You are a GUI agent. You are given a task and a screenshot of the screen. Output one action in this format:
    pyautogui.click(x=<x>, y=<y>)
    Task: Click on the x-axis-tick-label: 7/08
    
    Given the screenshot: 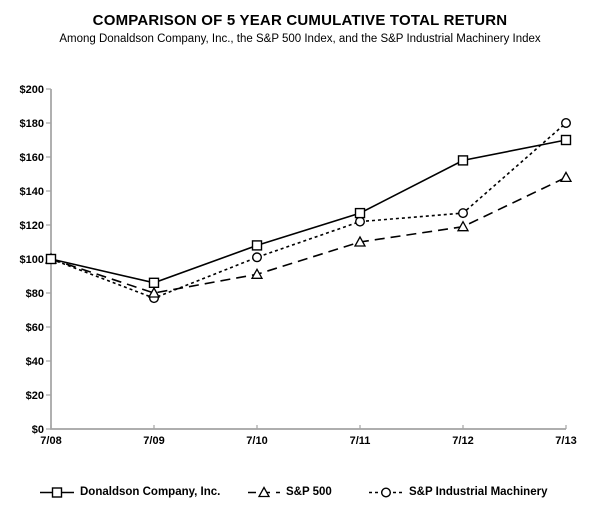 What is the action you would take?
    pyautogui.click(x=50, y=441)
    